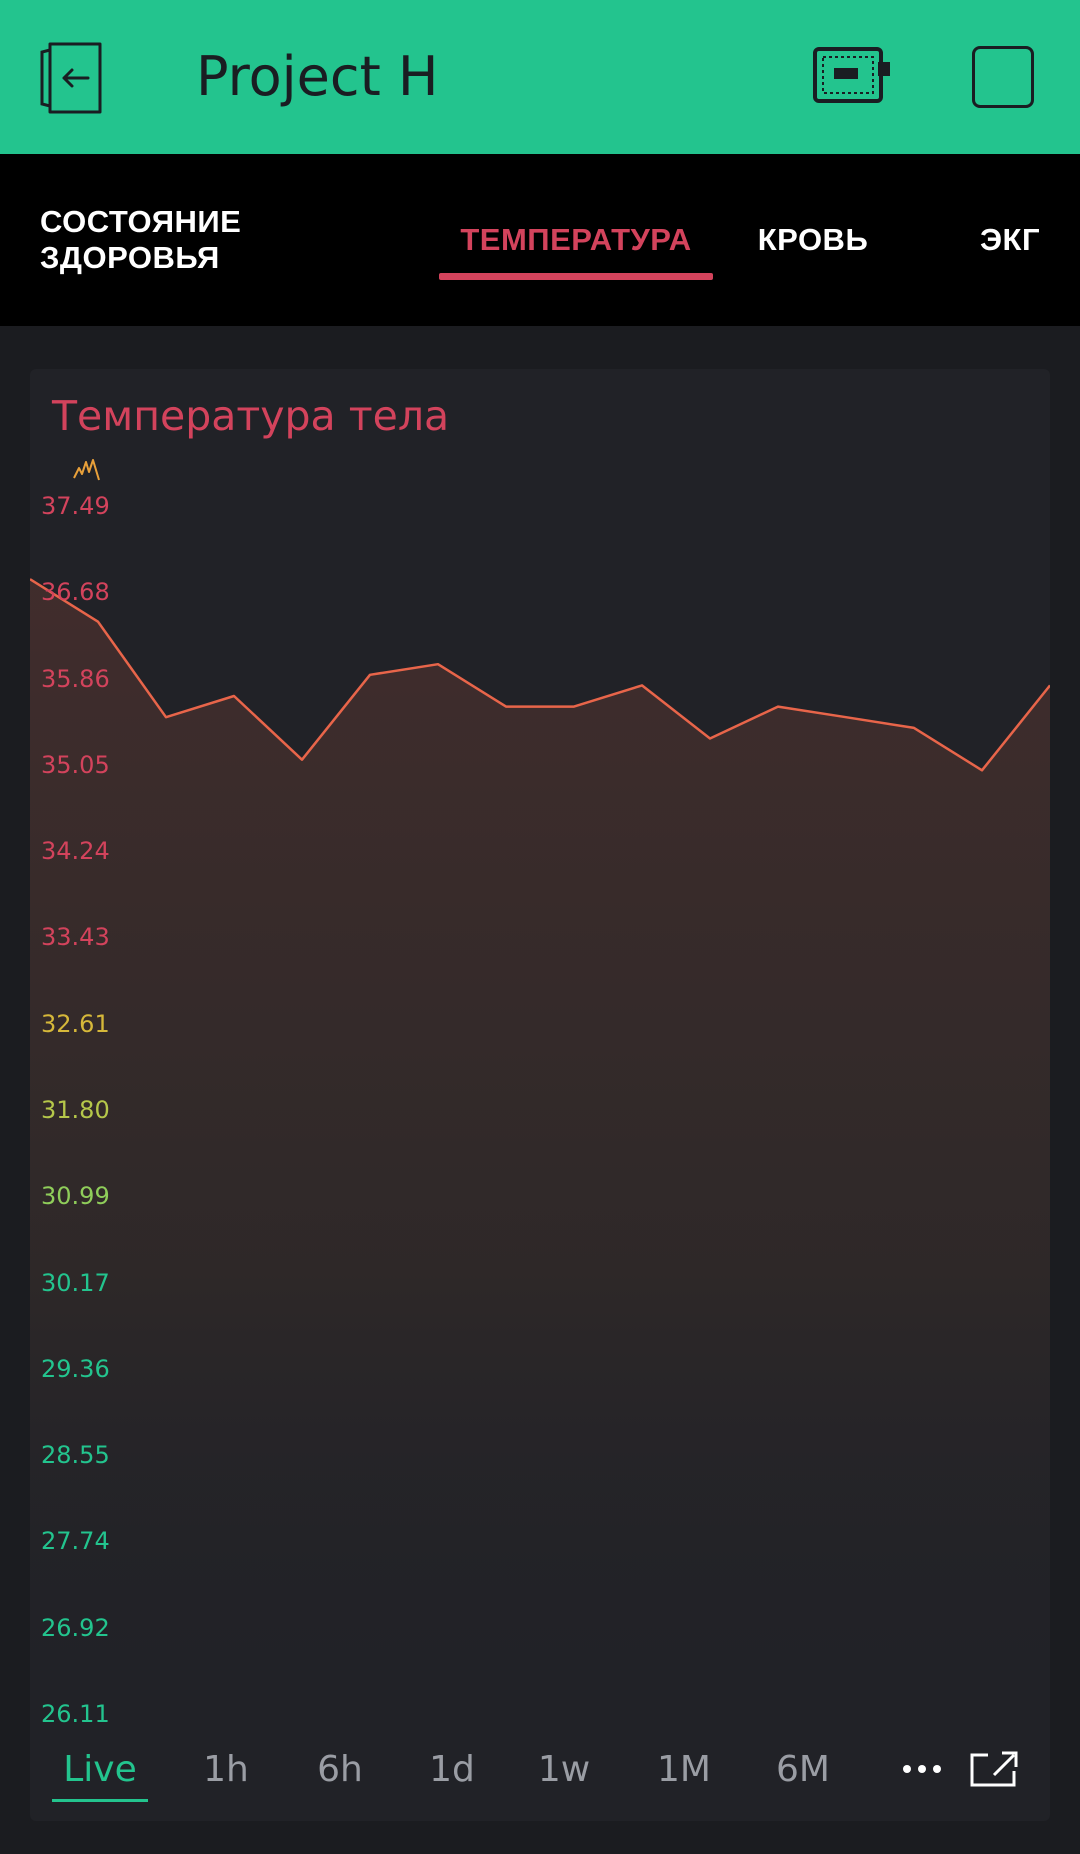  What do you see at coordinates (75, 591) in the screenshot?
I see `y-tick-label: 36.68` at bounding box center [75, 591].